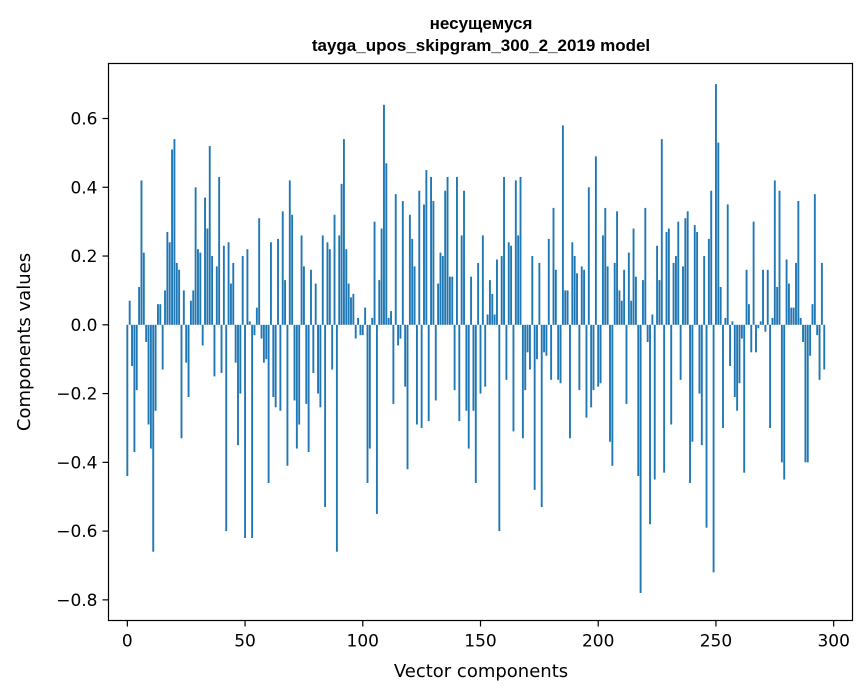  Describe the element at coordinates (82, 360) in the screenshot. I see `y-axis: −0.8 −0.6 −0.4 −0.2 0.0 0.2 0.4 0.6` at that location.